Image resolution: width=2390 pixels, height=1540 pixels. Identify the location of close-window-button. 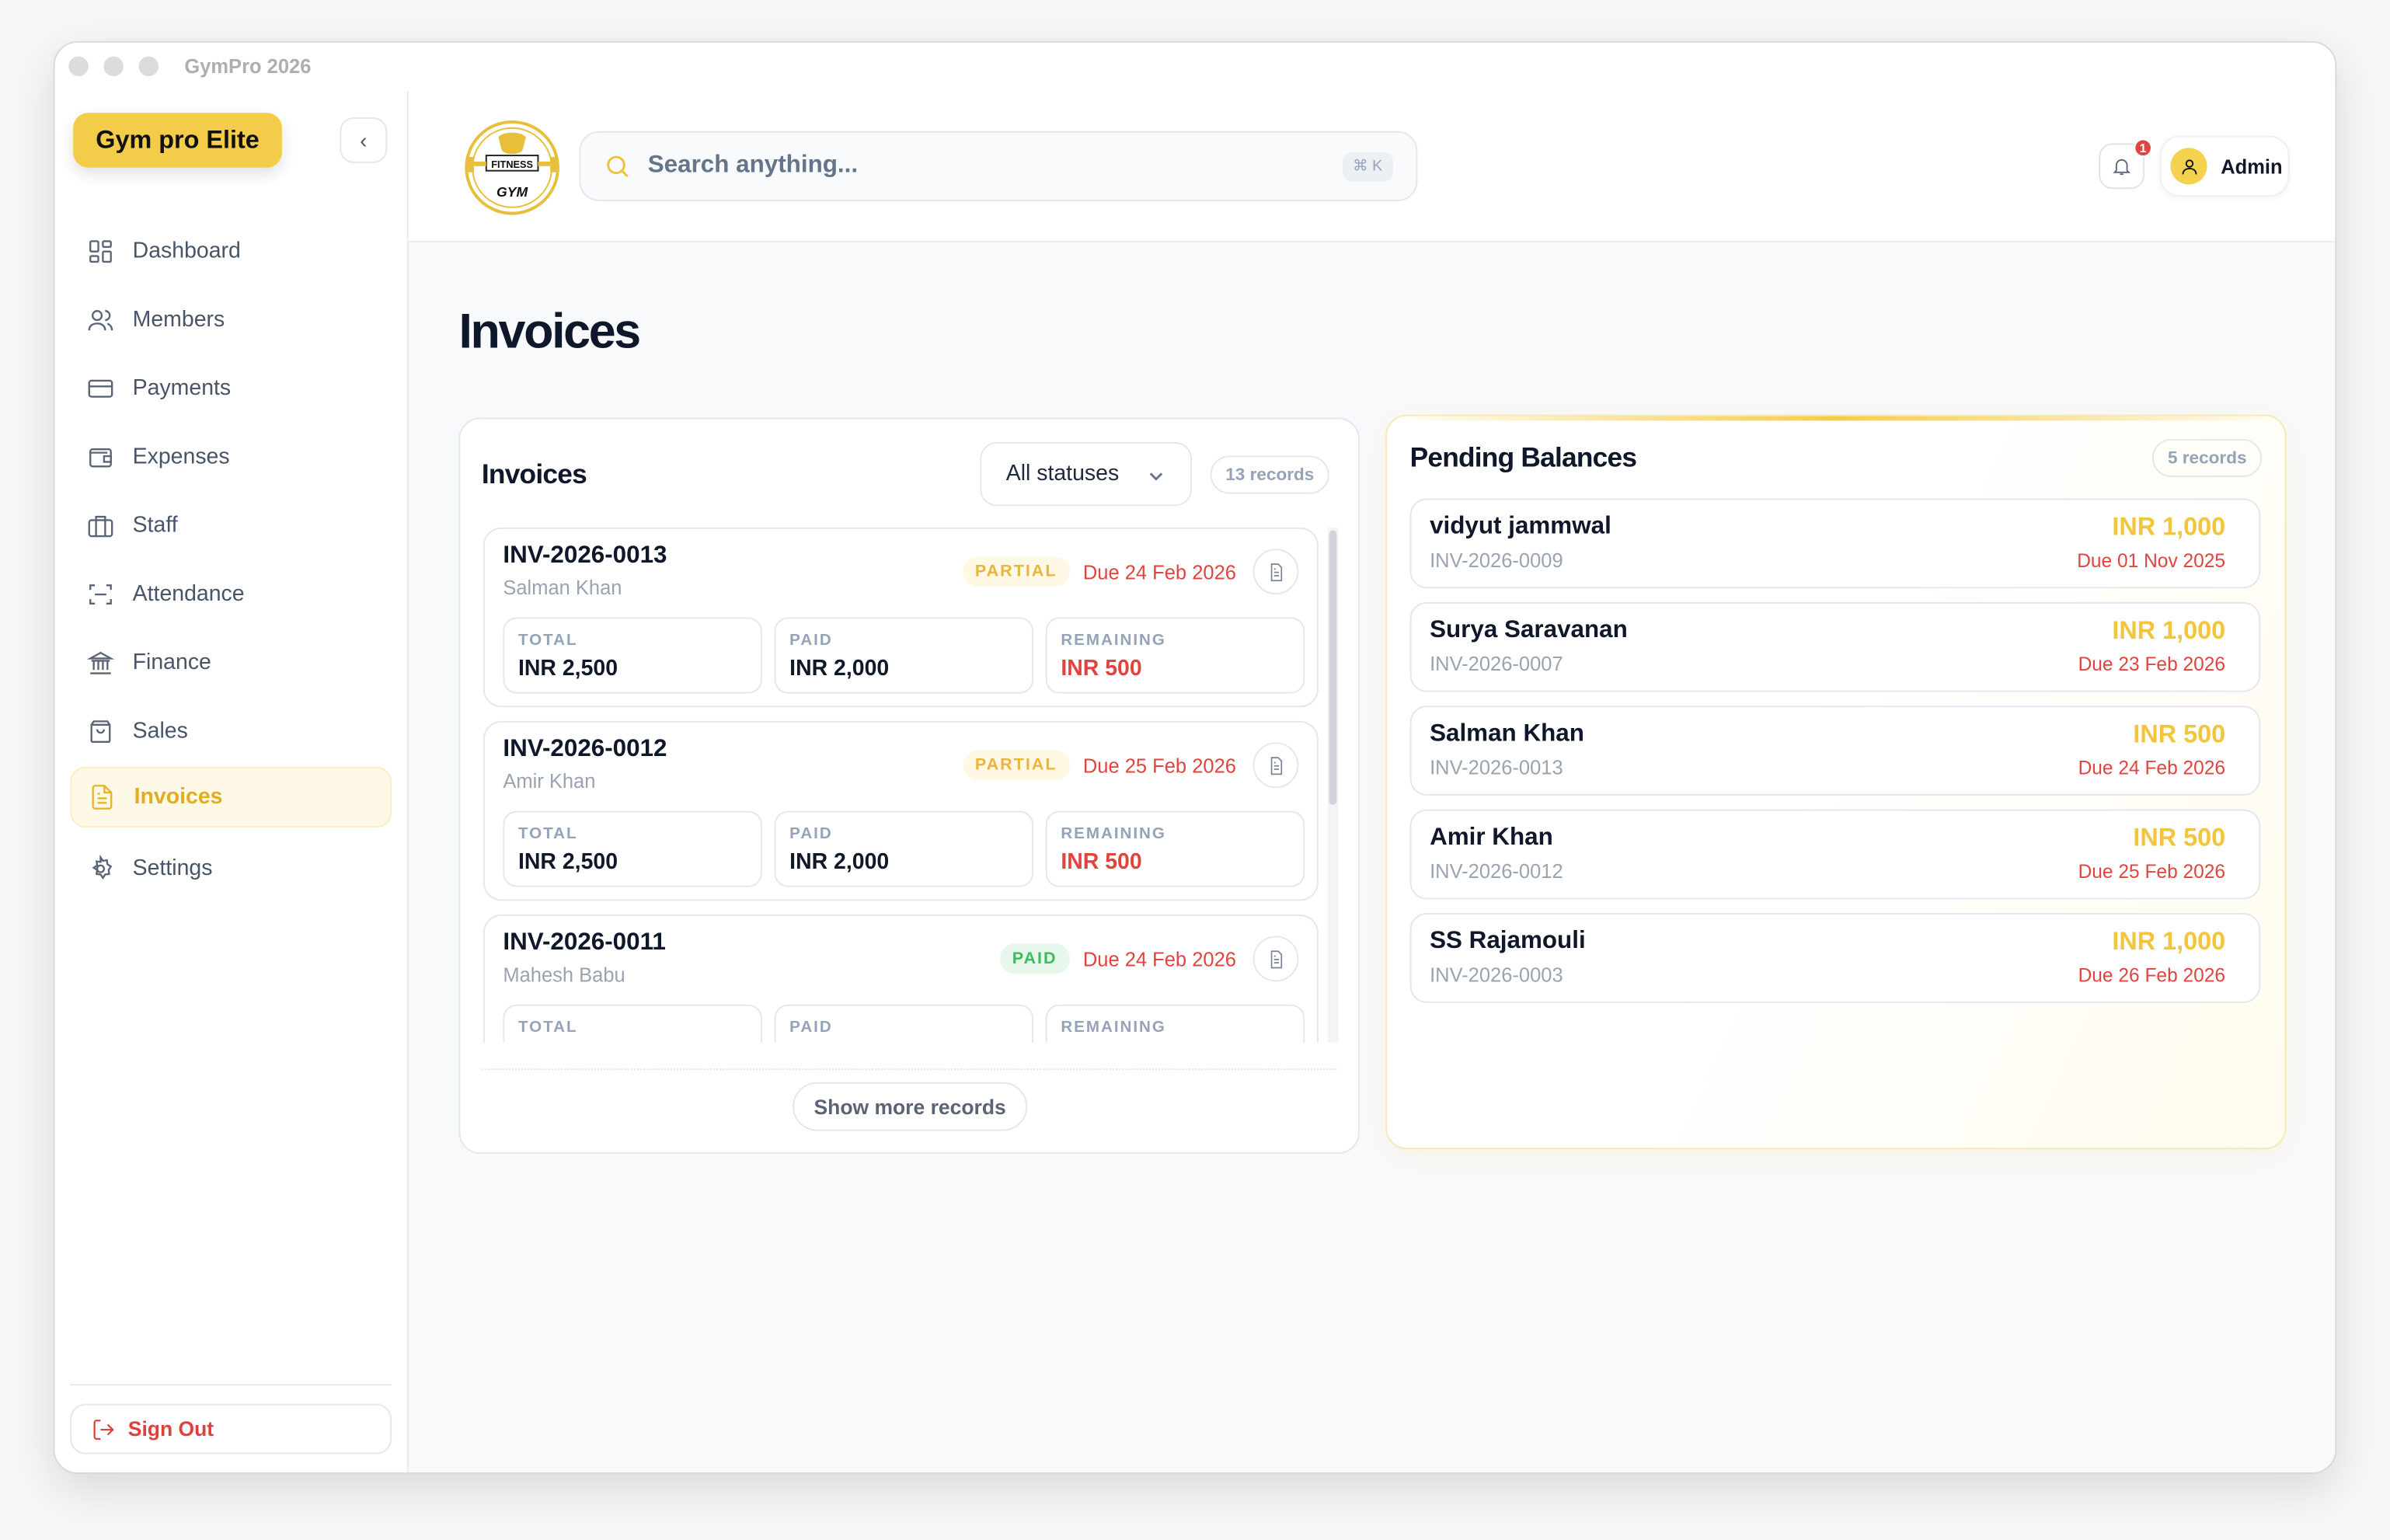
(78, 66).